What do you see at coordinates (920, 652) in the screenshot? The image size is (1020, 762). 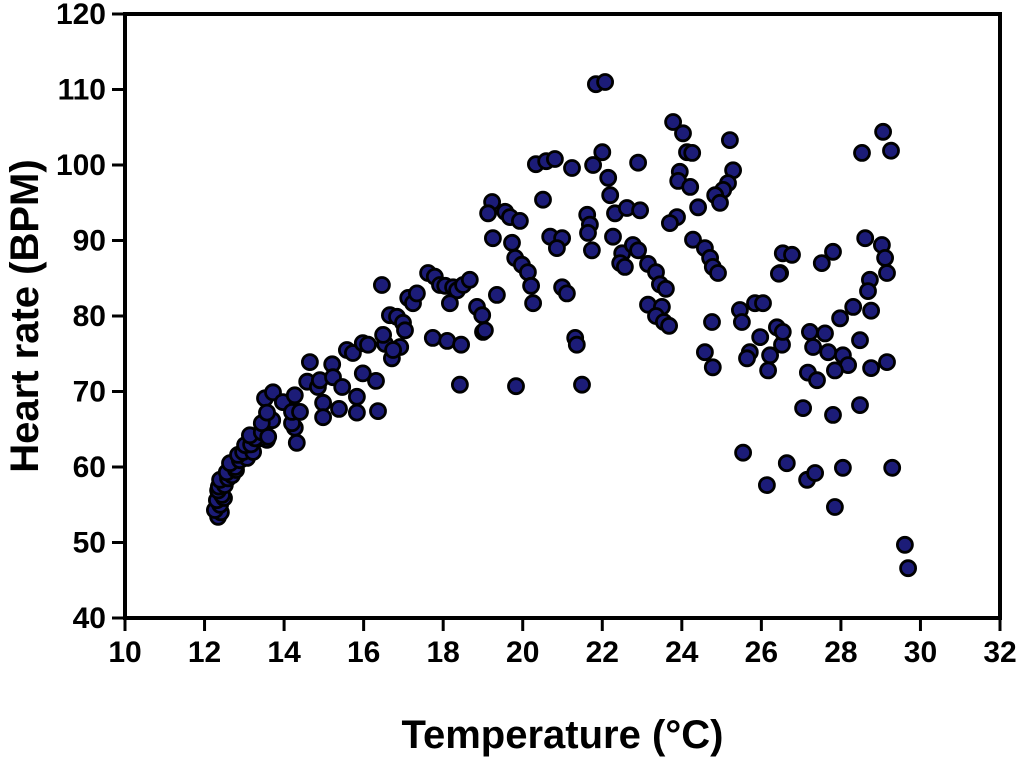 I see `x-tick-label: 30` at bounding box center [920, 652].